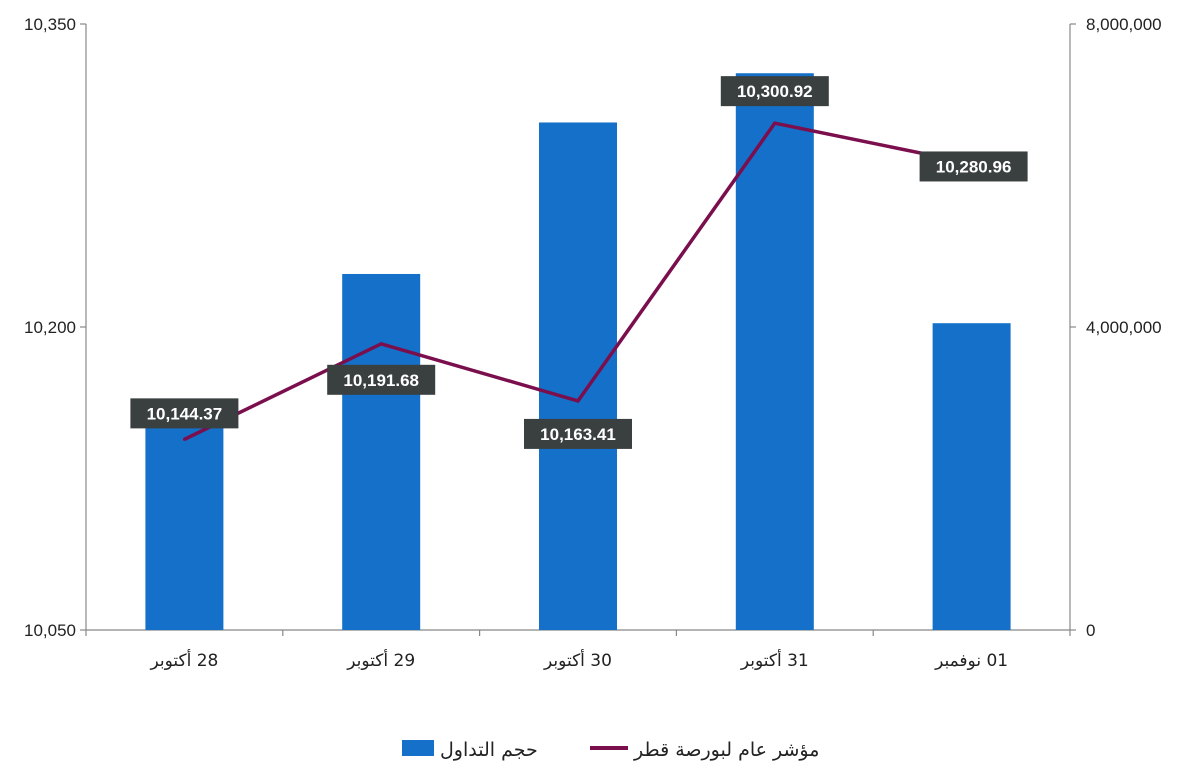 Image resolution: width=1200 pixels, height=784 pixels. I want to click on x-tick-label: 28 أكتوبر, so click(183, 660).